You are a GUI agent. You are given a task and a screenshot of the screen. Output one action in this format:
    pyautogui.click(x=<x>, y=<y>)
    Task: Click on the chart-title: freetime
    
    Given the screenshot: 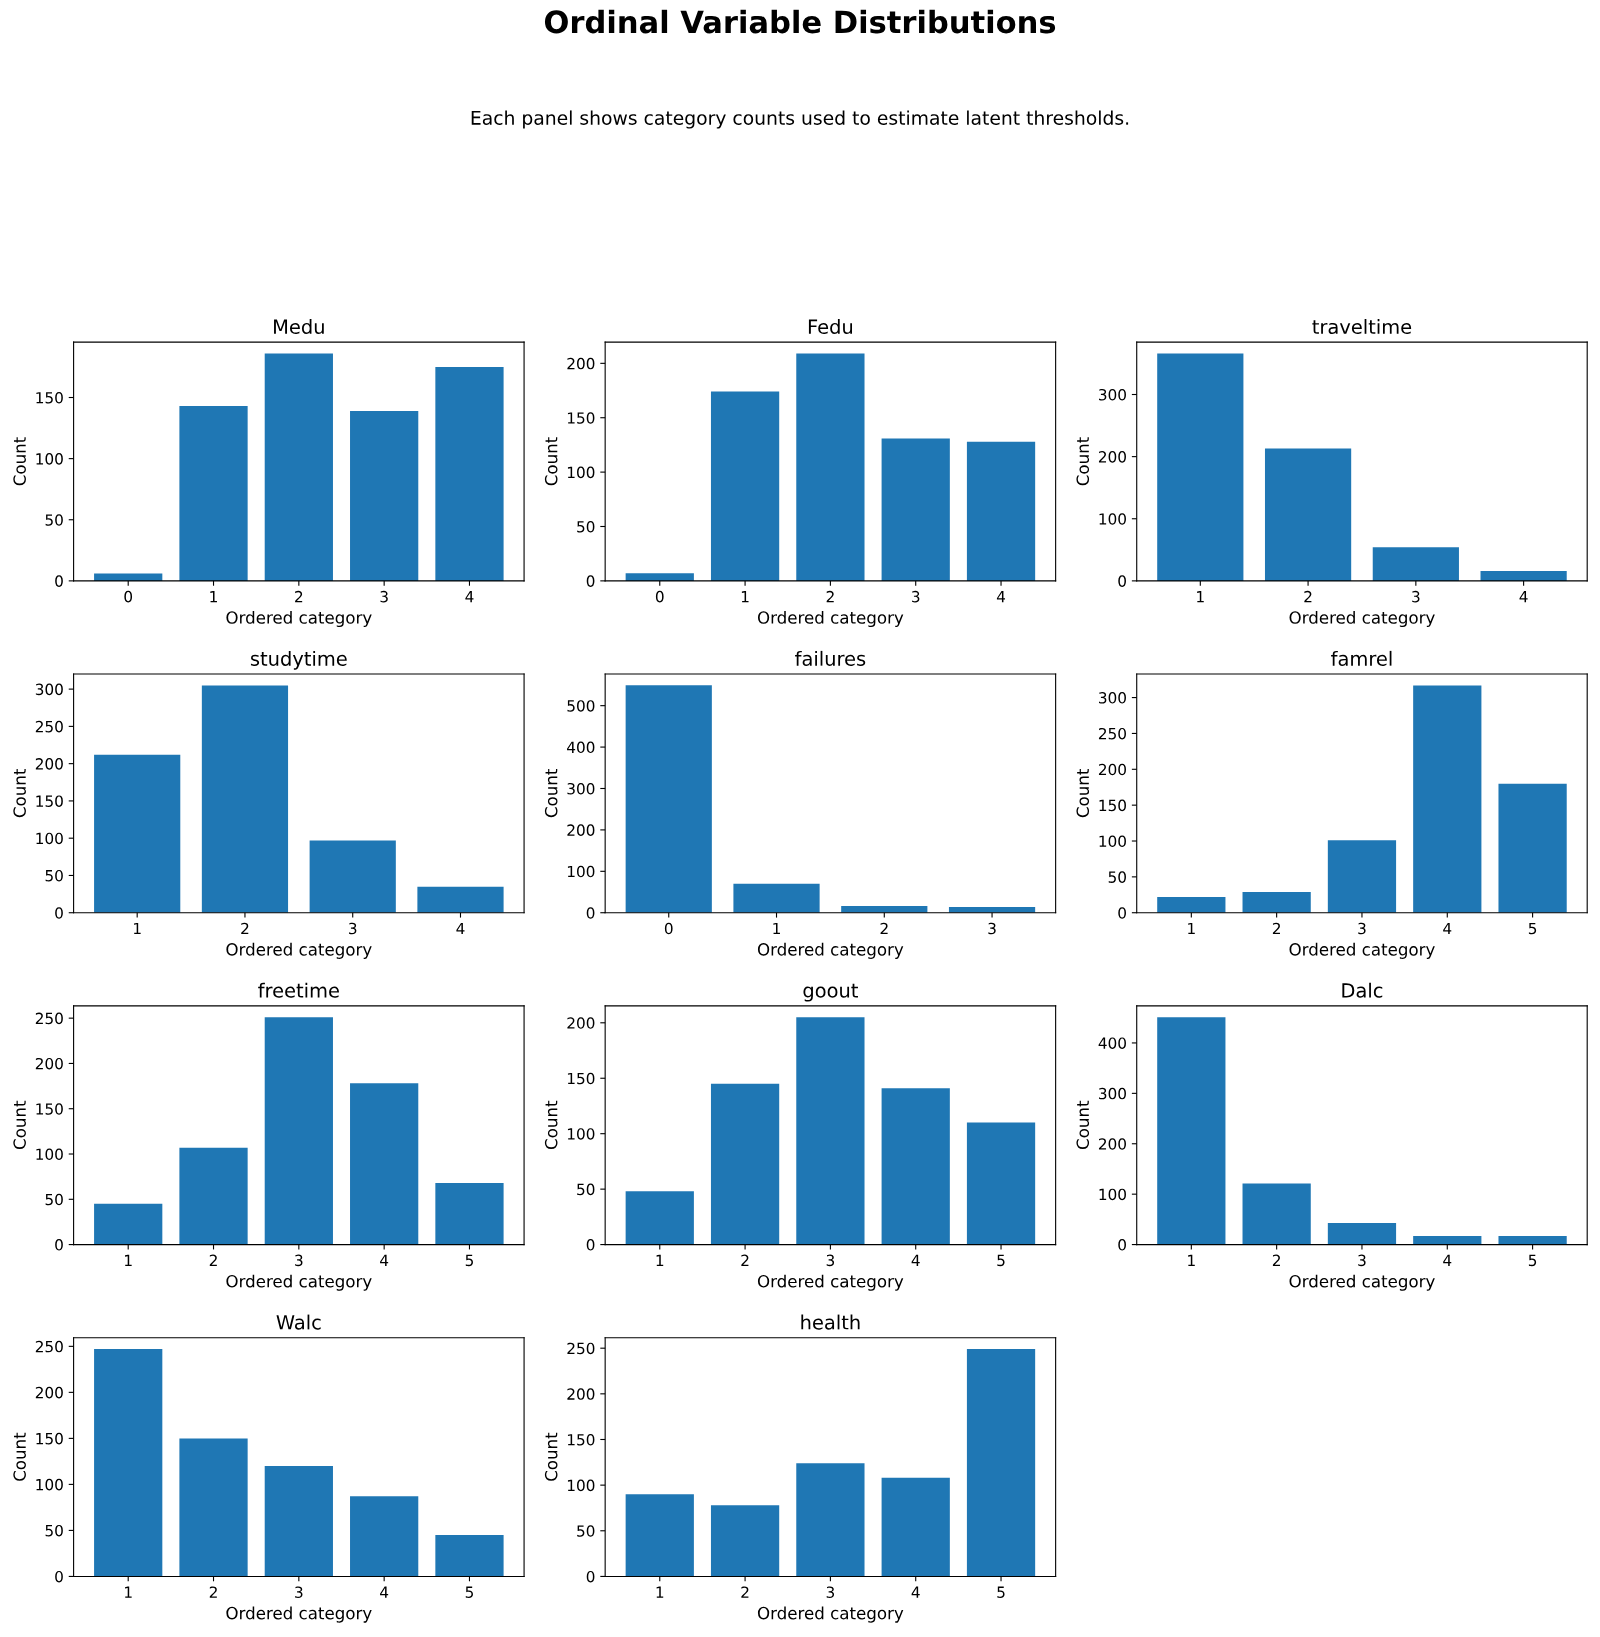 What is the action you would take?
    pyautogui.click(x=298, y=990)
    